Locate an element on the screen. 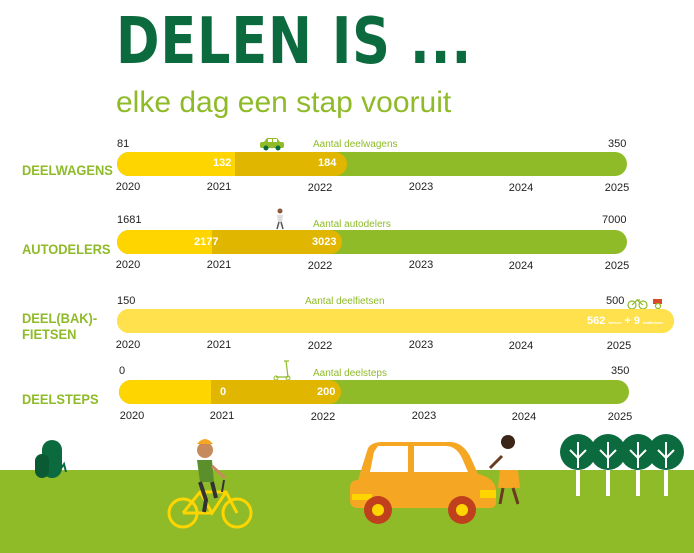 This screenshot has height=553, width=694. start-value: 81 is located at coordinates (123, 144).